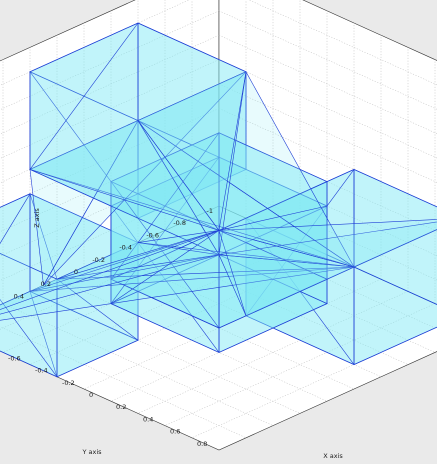 The height and width of the screenshot is (464, 437). Describe the element at coordinates (148, 419) in the screenshot. I see `x-tick-label: 0.4` at that location.